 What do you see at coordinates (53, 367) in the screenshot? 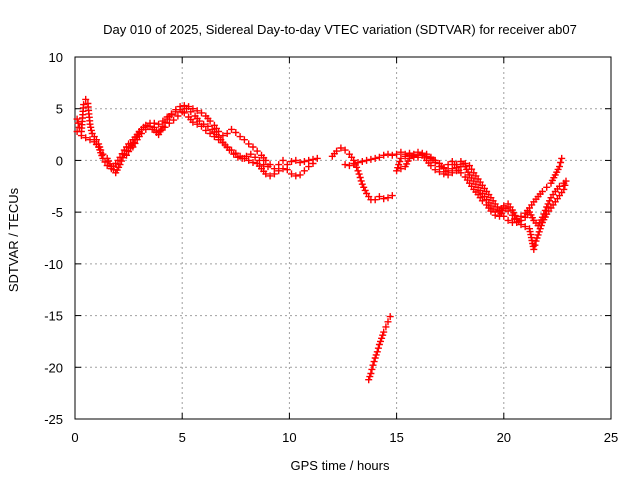
I see `y-tick-label: -20` at bounding box center [53, 367].